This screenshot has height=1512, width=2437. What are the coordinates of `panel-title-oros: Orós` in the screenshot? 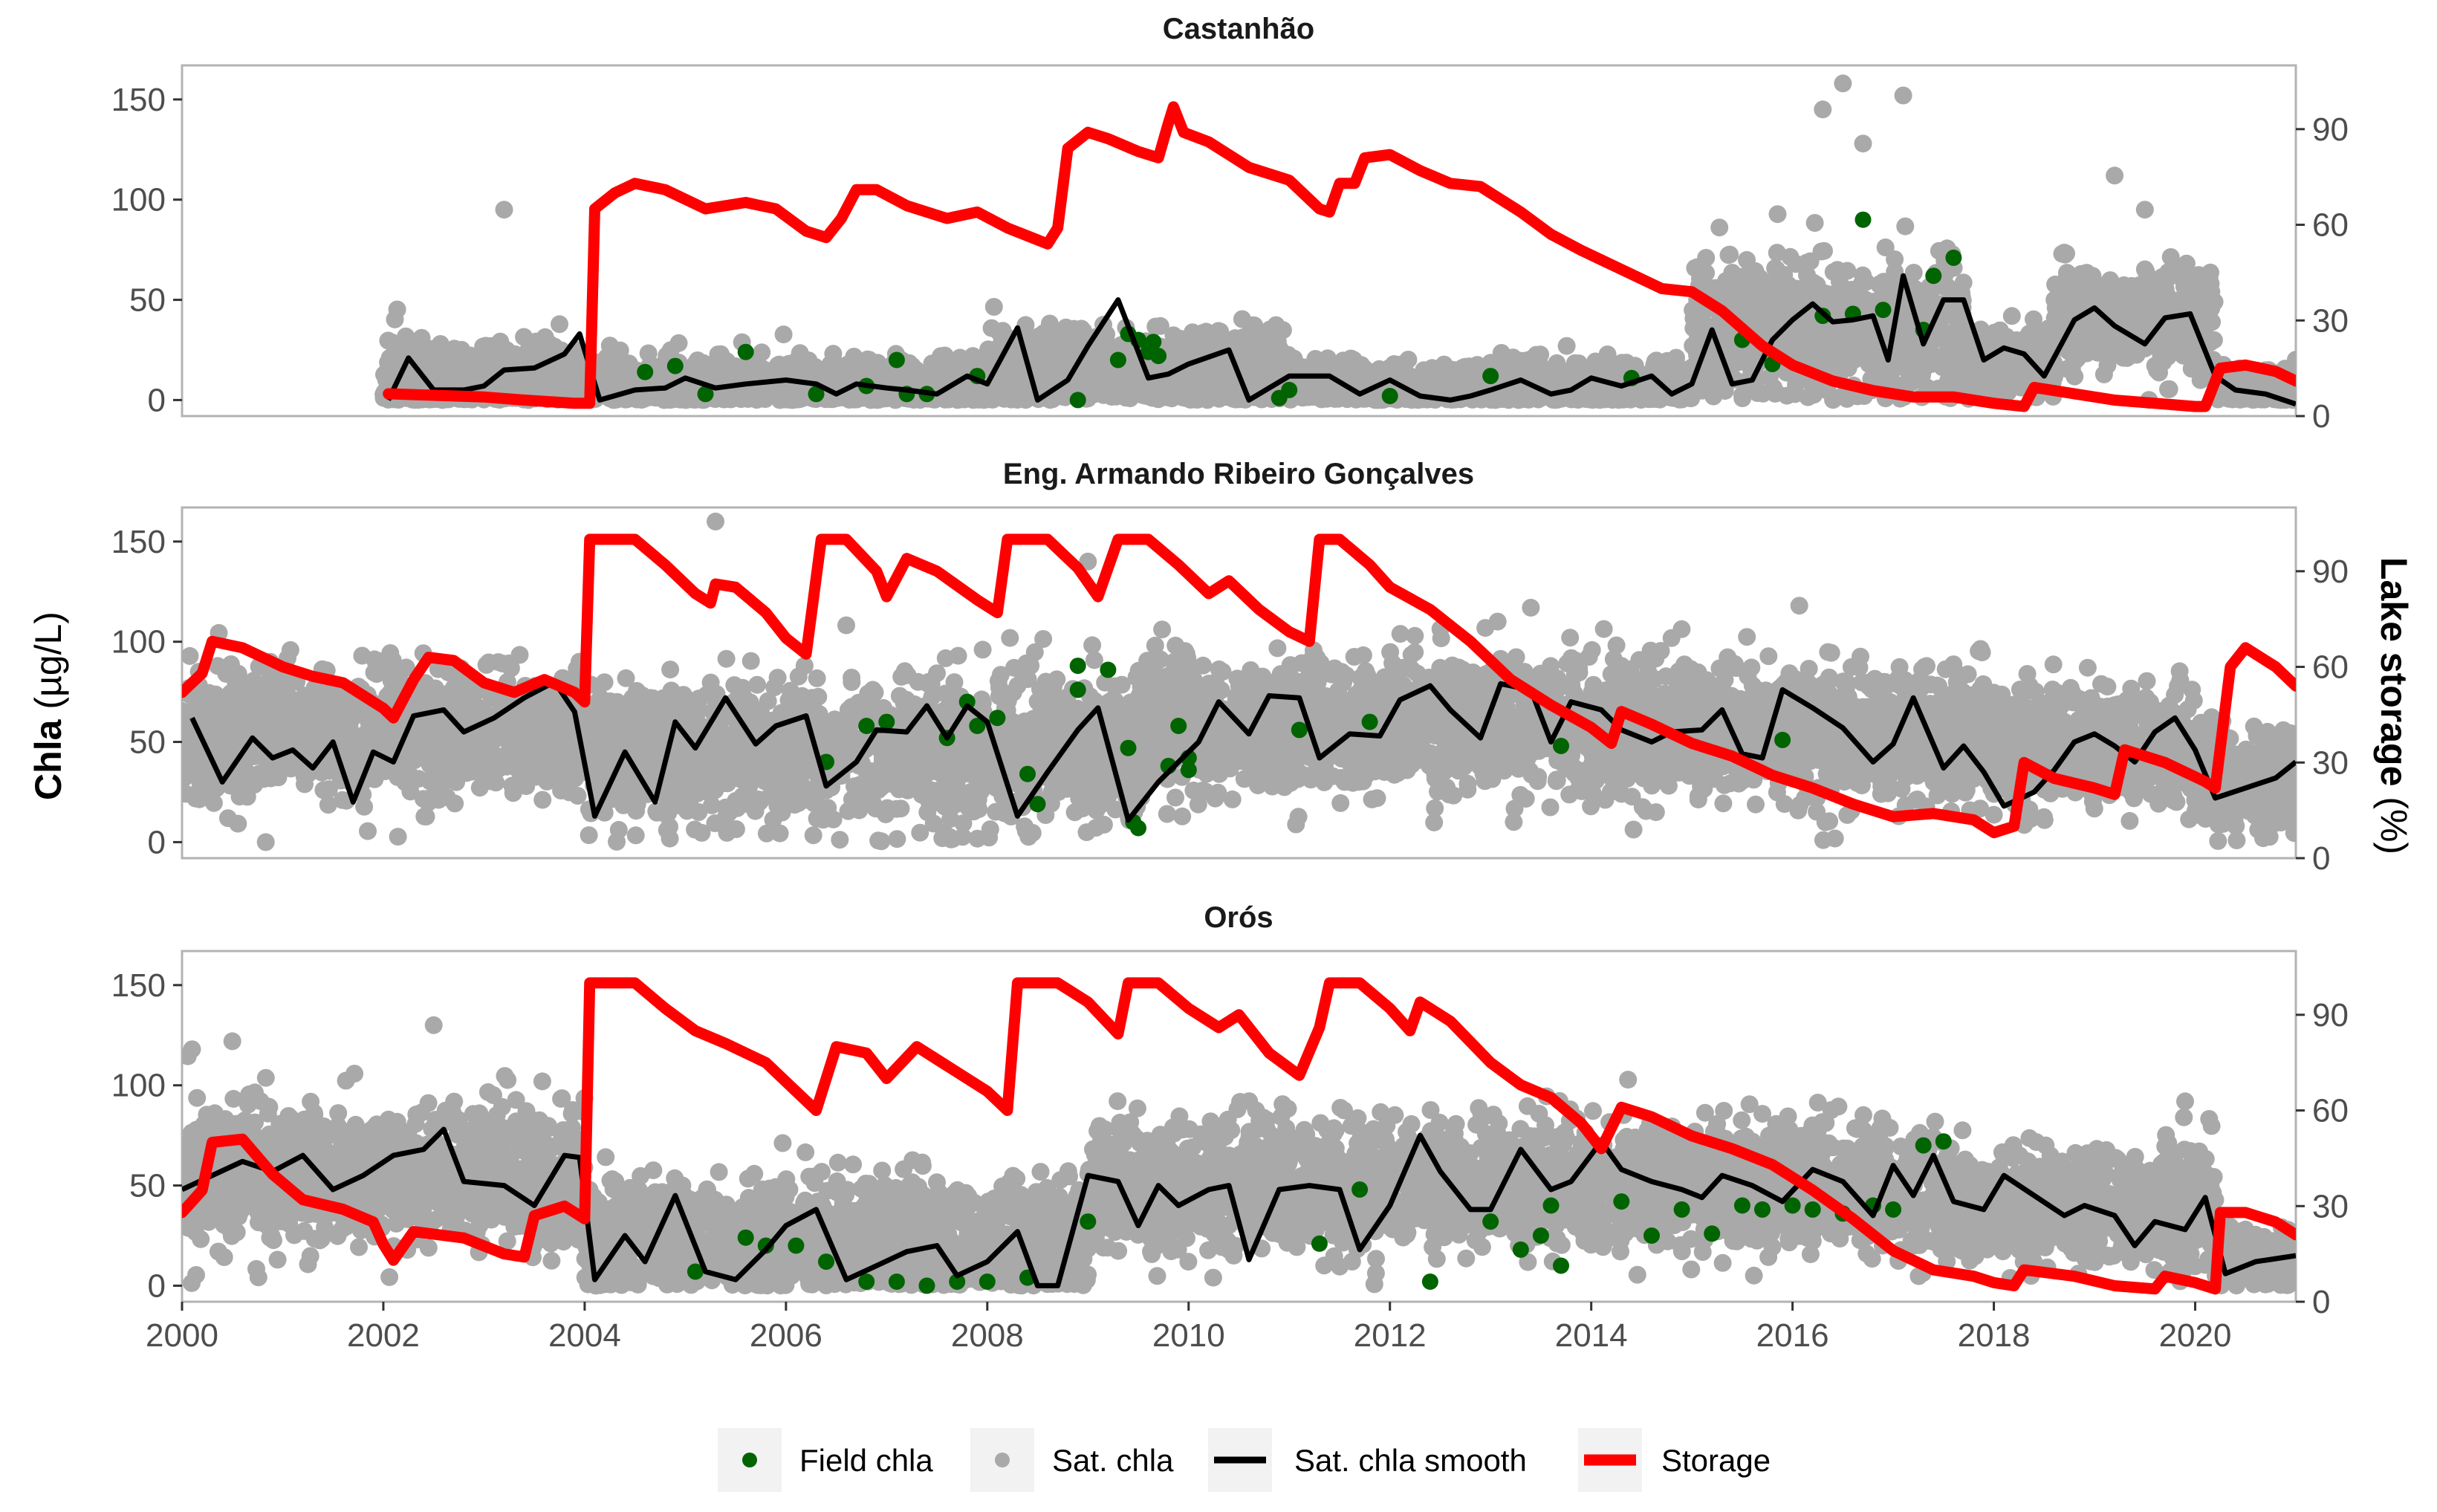 It's located at (1238, 917).